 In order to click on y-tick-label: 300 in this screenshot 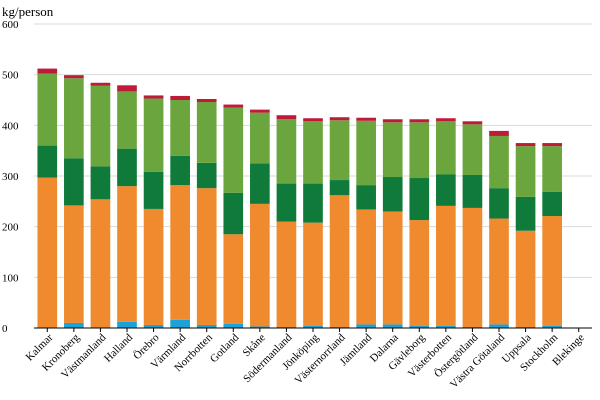, I will do `click(10, 177)`.